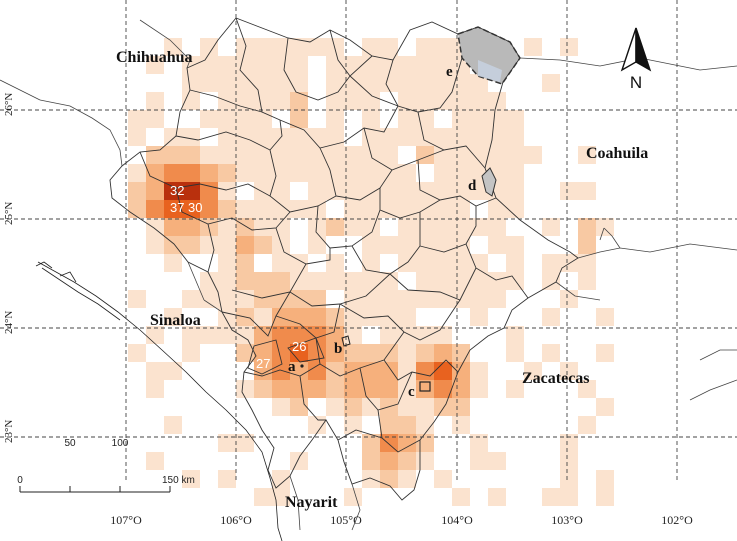  I want to click on scale-tick-label: 150 km, so click(178, 480).